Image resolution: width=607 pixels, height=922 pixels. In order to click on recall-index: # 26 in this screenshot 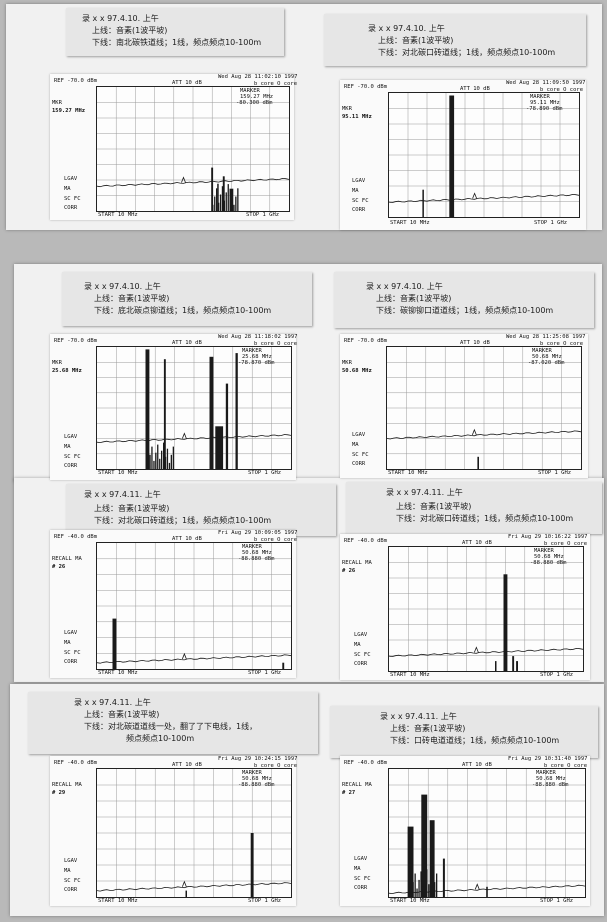, I will do `click(349, 571)`.